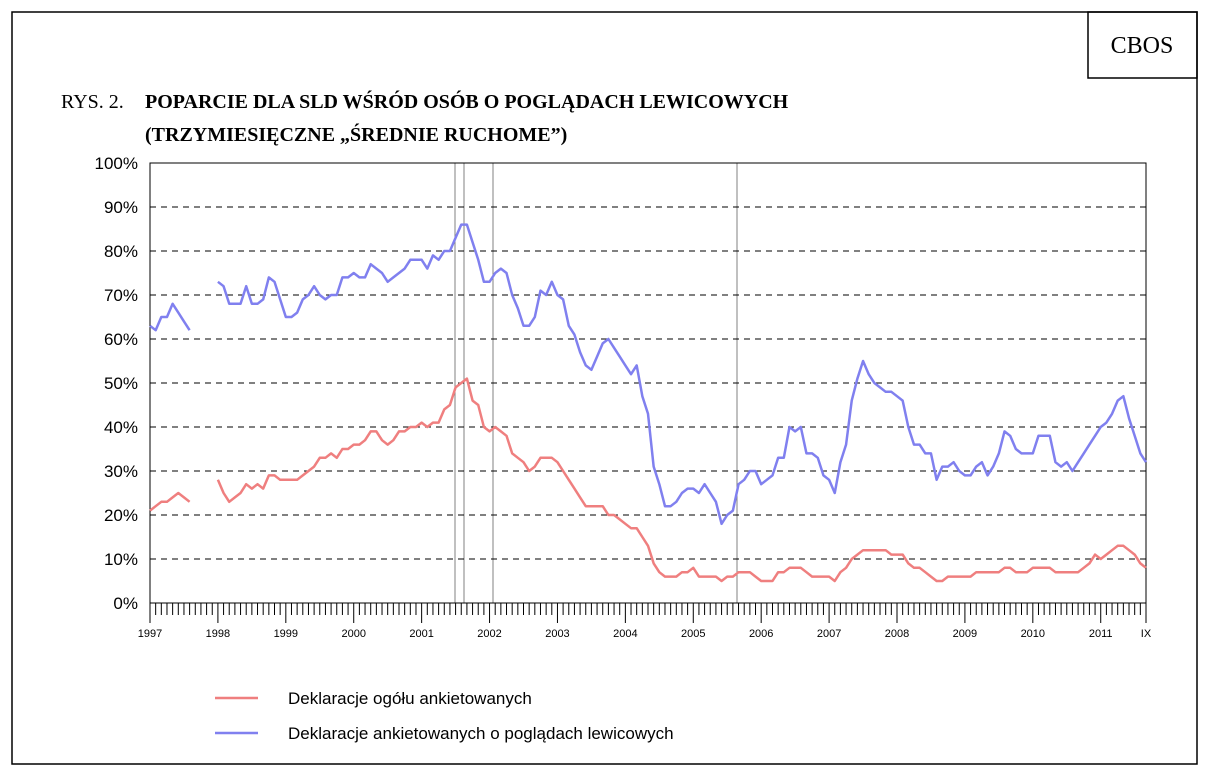 This screenshot has height=776, width=1209. What do you see at coordinates (121, 559) in the screenshot?
I see `y-tick-label: 10%` at bounding box center [121, 559].